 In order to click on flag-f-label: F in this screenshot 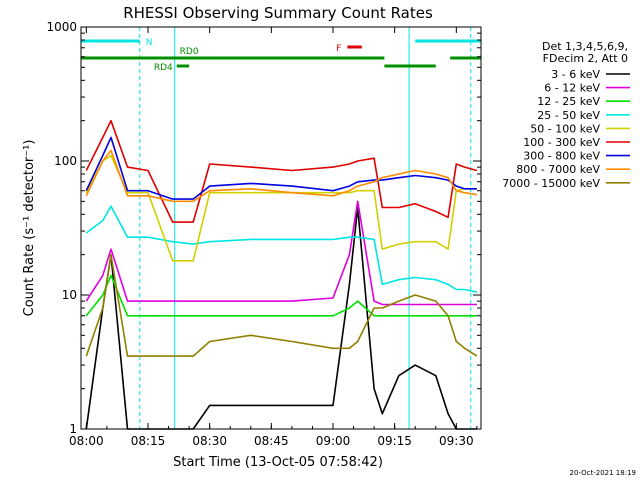, I will do `click(338, 49)`.